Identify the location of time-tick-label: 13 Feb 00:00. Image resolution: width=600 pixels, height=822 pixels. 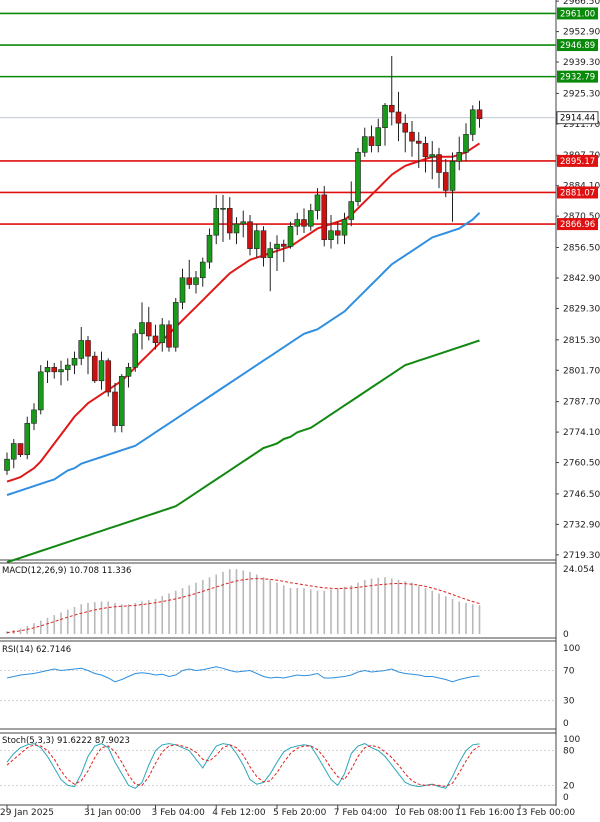
(545, 813).